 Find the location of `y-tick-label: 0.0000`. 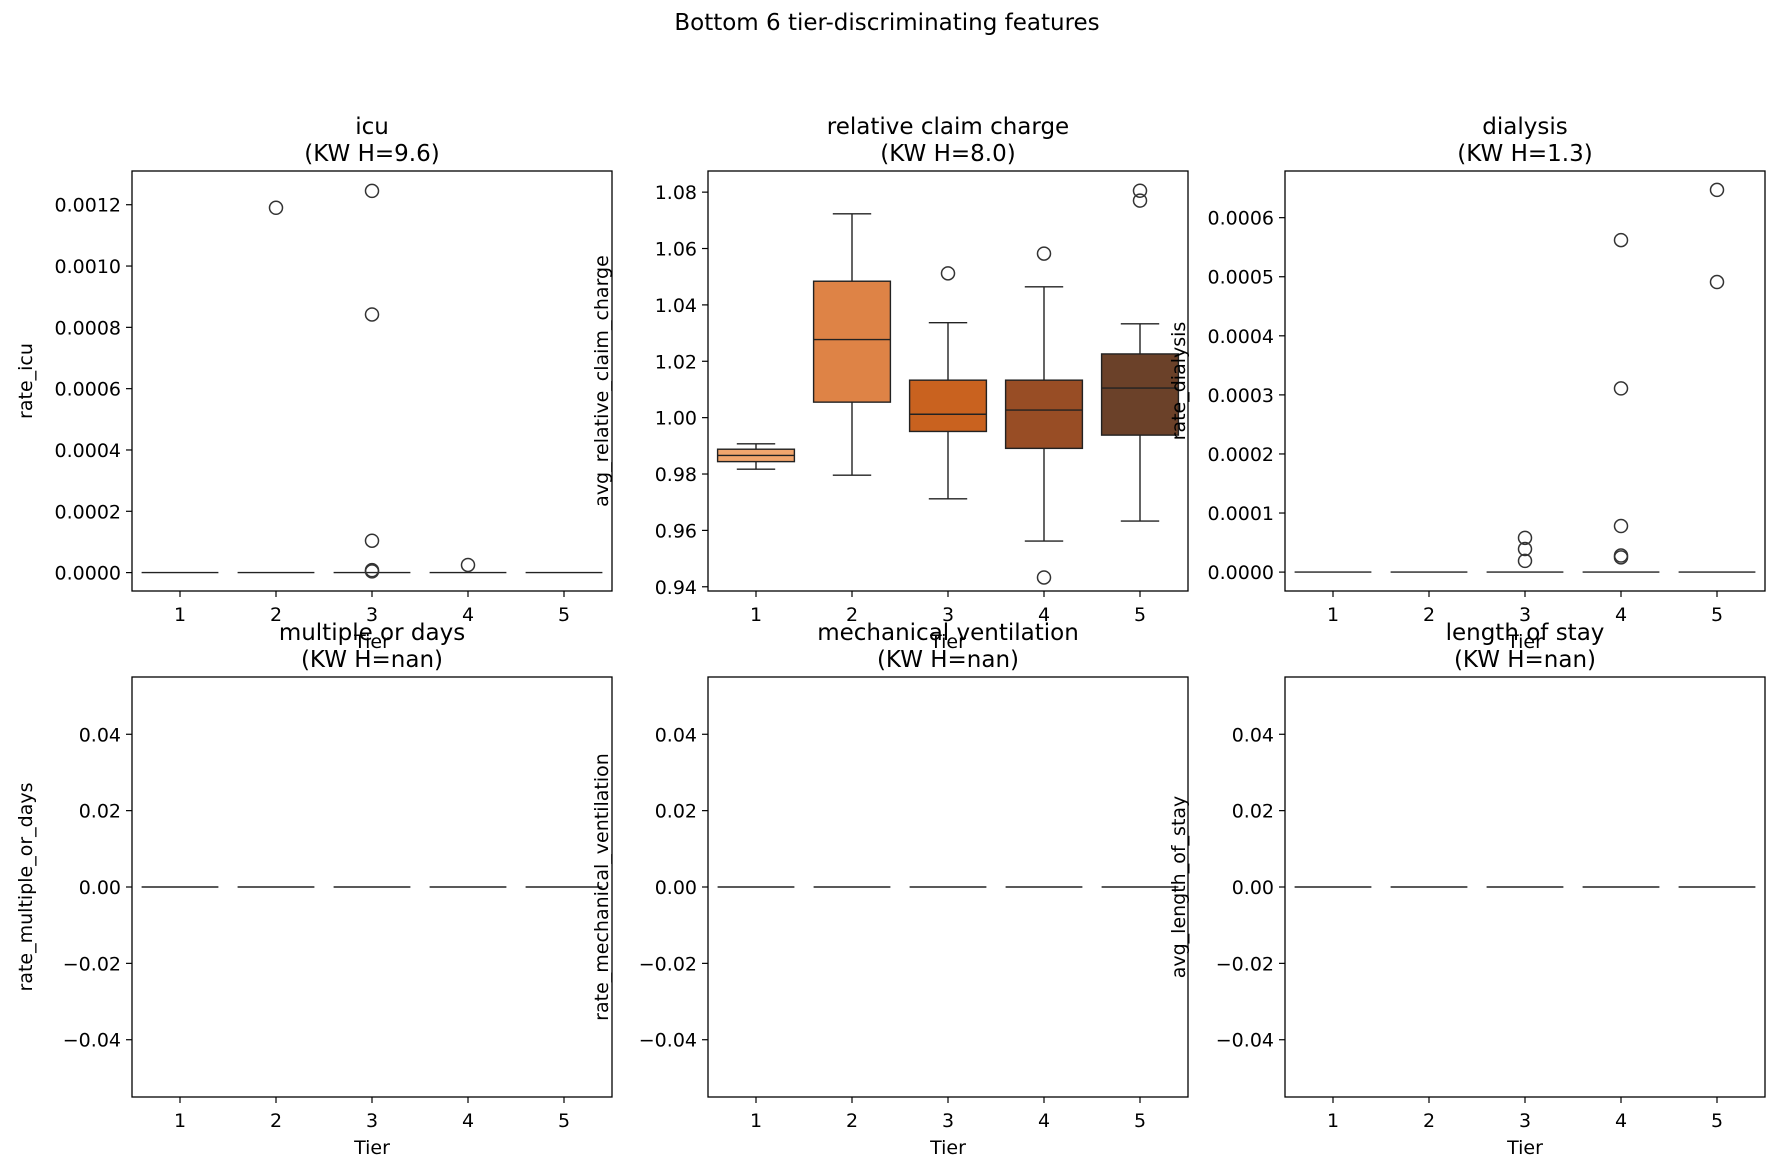

y-tick-label: 0.0000 is located at coordinates (1241, 573).